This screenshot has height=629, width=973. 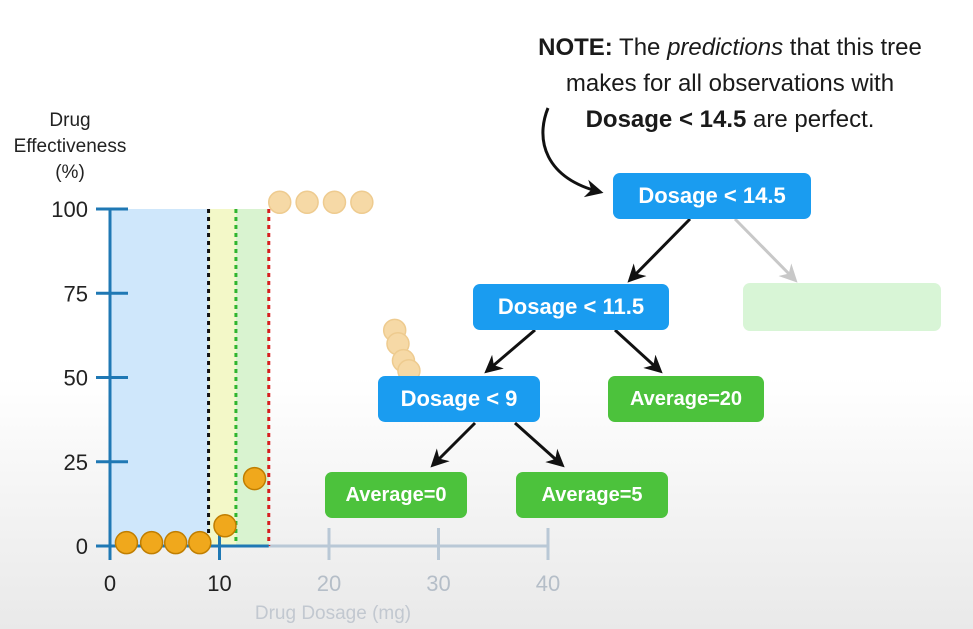 I want to click on note-text-1: The, so click(x=640, y=47).